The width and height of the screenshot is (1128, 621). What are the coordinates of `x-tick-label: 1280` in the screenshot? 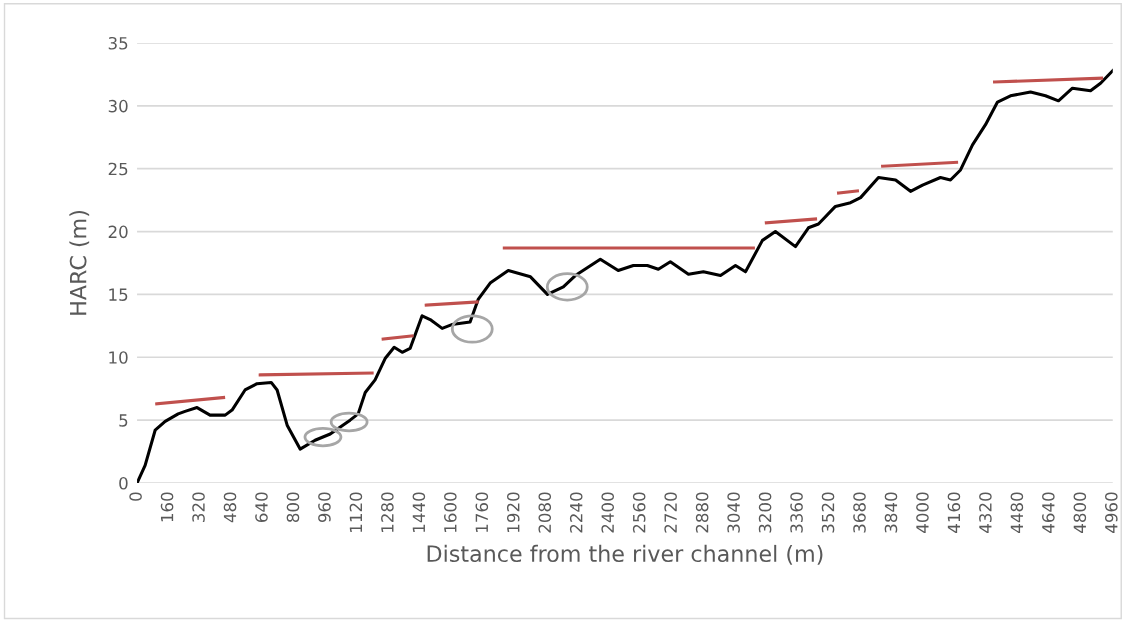 It's located at (387, 512).